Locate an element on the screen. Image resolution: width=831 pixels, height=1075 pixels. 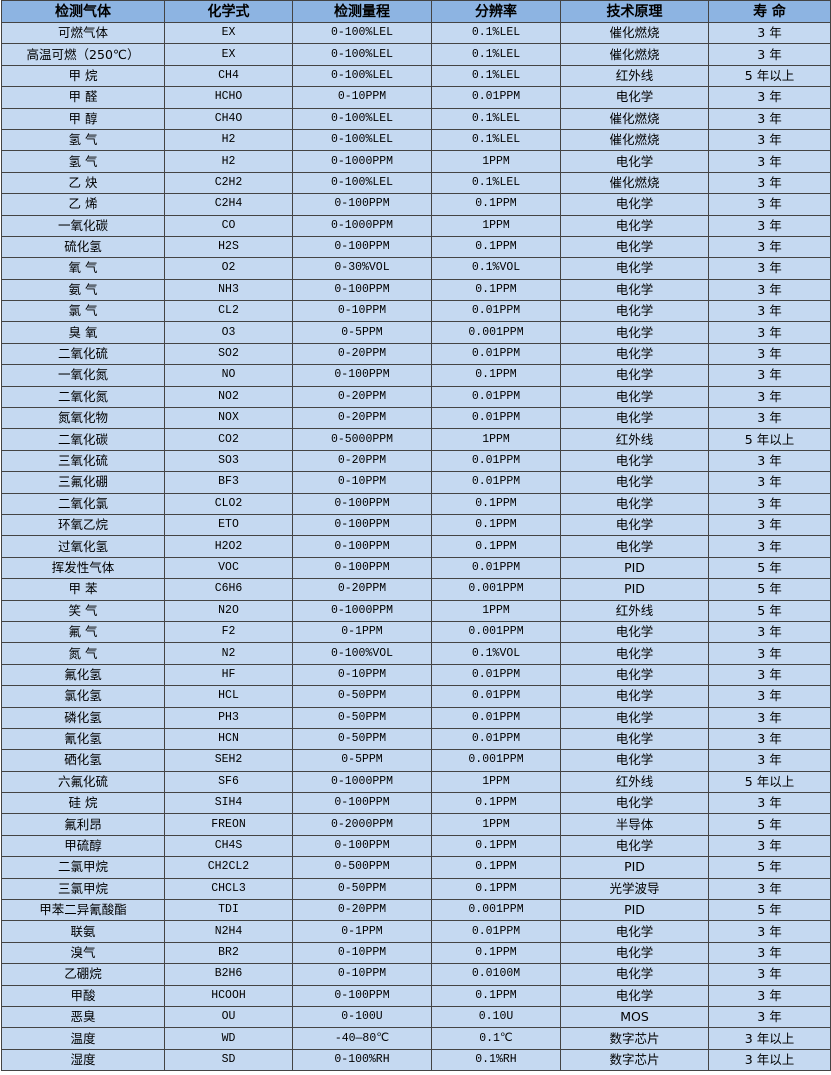
cell-lifespan: 3 年以上 is located at coordinates (769, 1038).